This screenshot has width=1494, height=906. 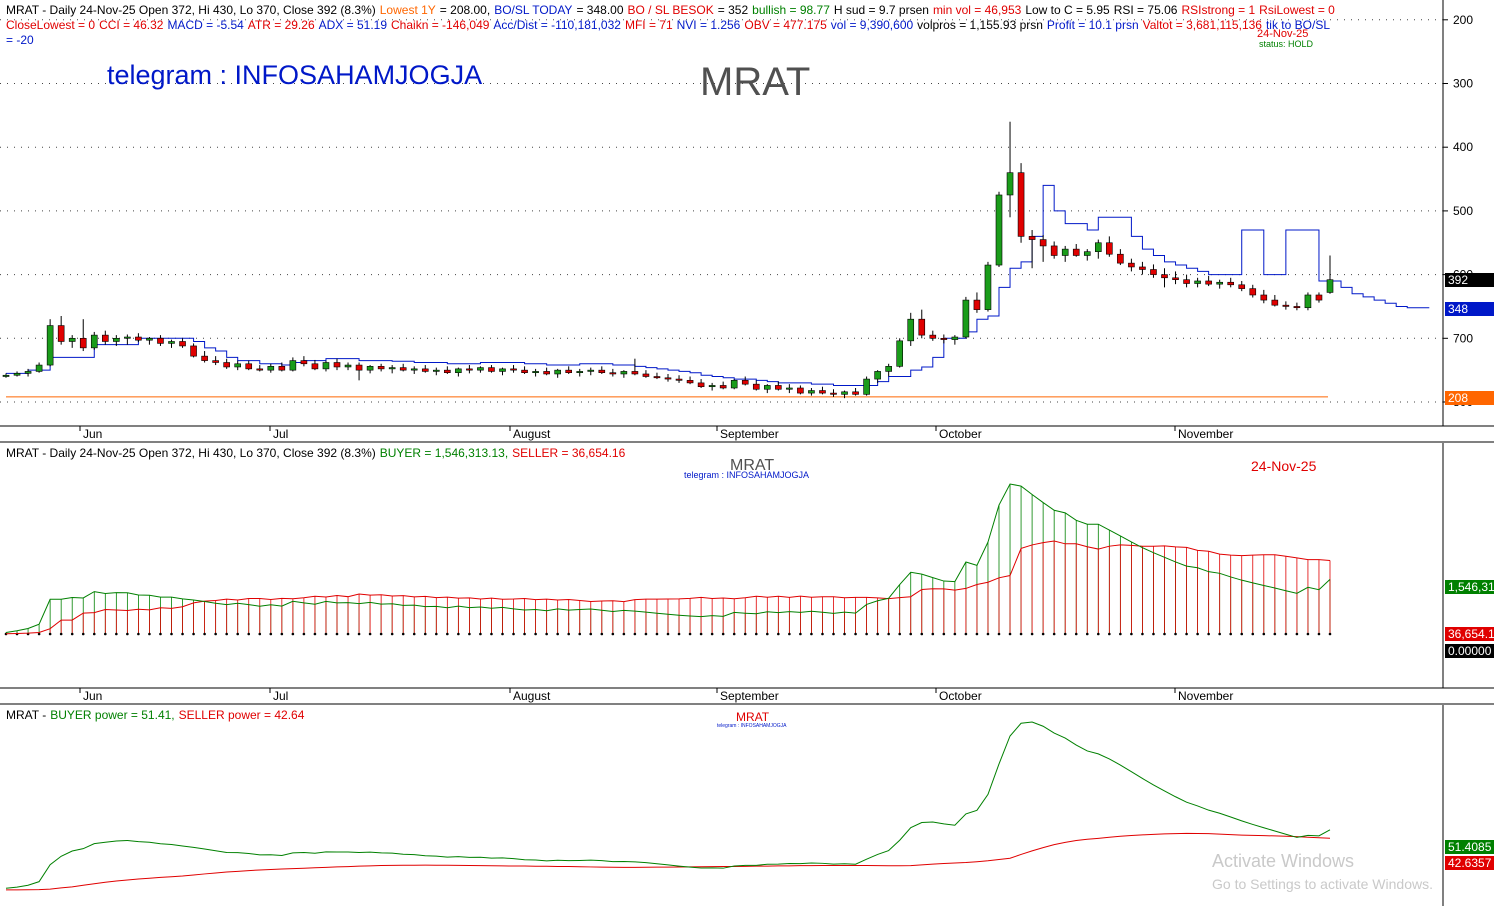 What do you see at coordinates (440, 25) in the screenshot?
I see `header-field: Chaikn = -146,049` at bounding box center [440, 25].